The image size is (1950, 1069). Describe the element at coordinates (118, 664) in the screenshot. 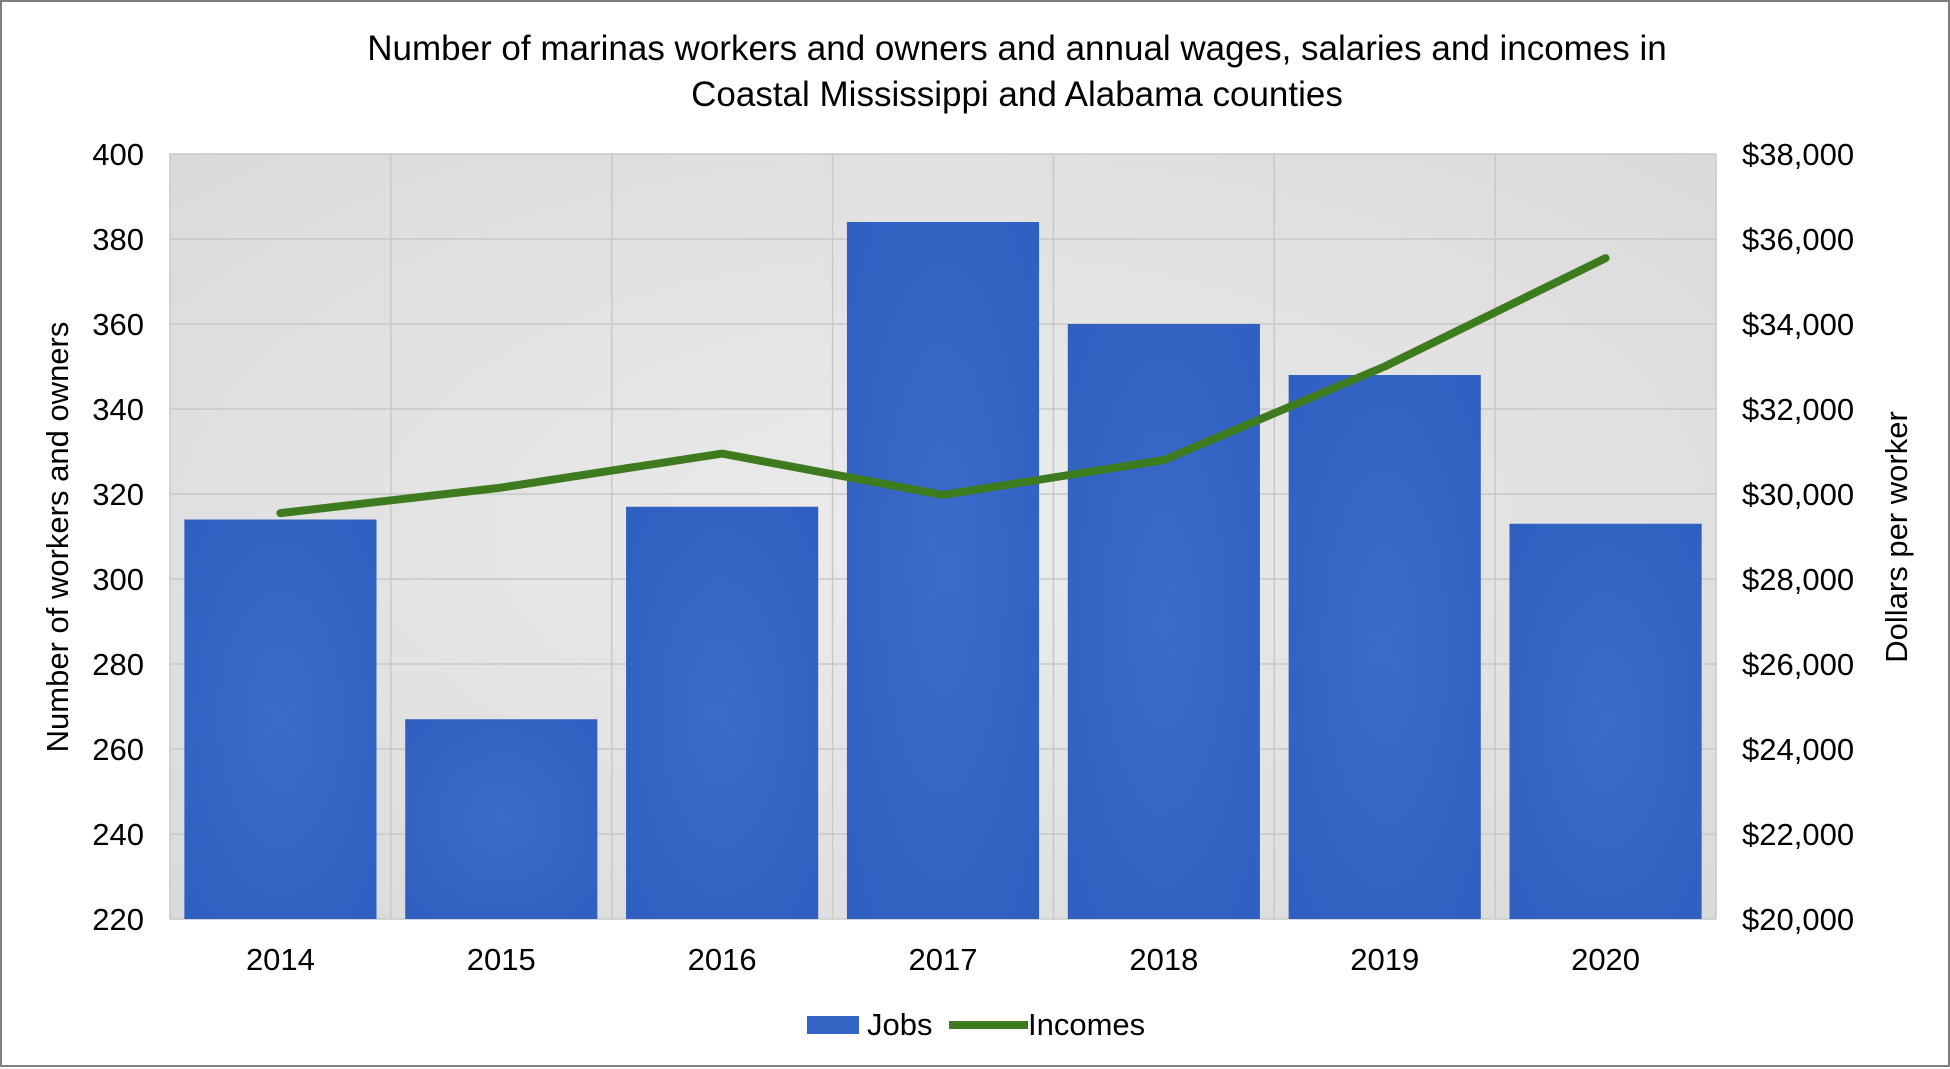

I see `y-tick-label: 280` at that location.